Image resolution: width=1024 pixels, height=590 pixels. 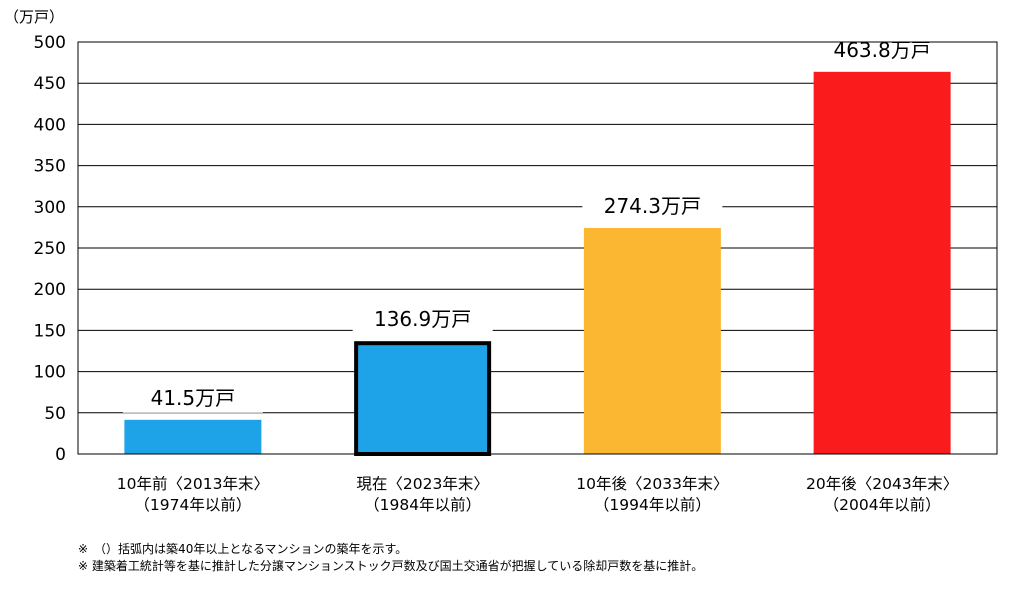 What do you see at coordinates (34, 17) in the screenshot?
I see `y-axis-unit-label: （万戸）` at bounding box center [34, 17].